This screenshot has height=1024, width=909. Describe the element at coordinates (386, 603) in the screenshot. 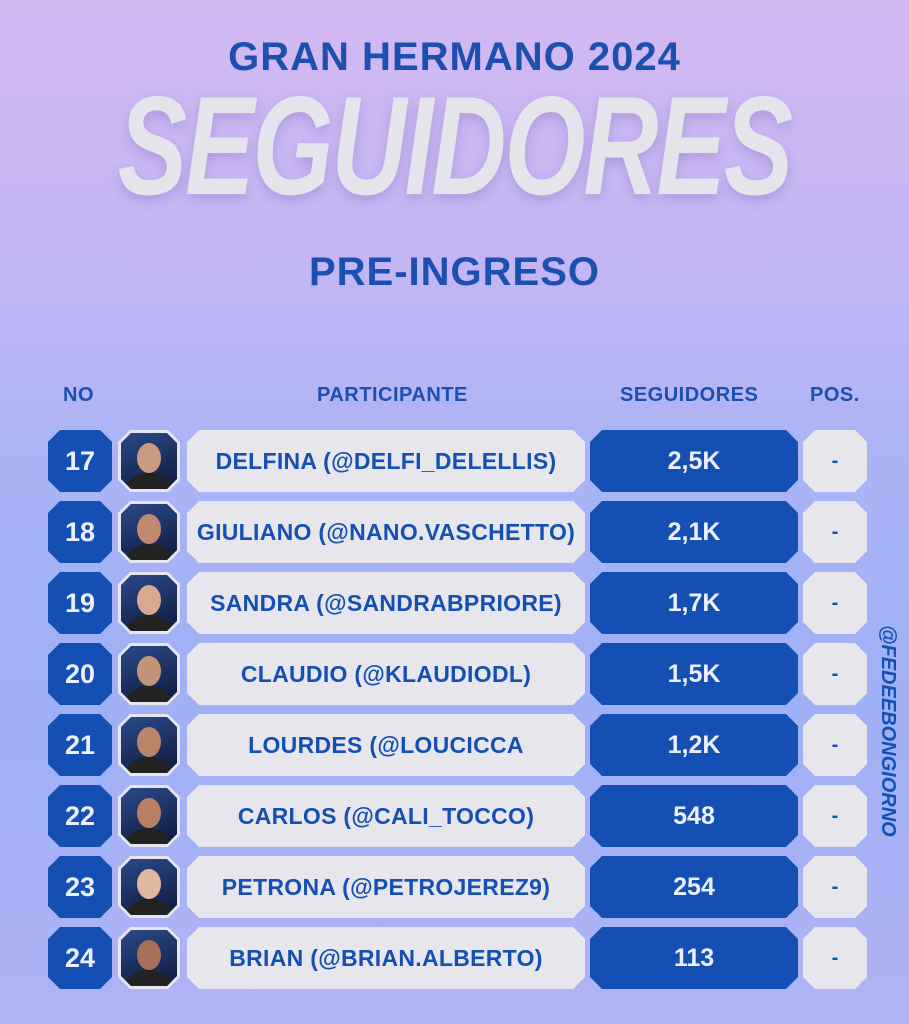

I see `participant-name: SANDRA (@SANDRABPRIORE)` at that location.